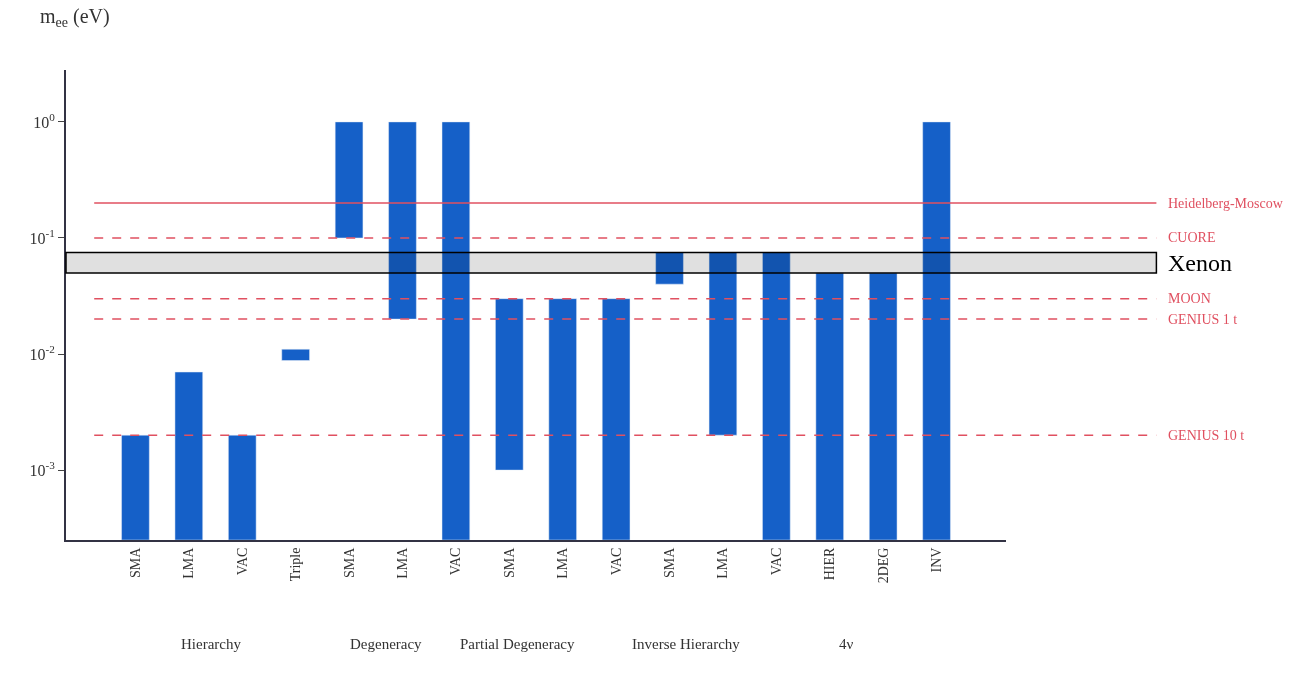 This screenshot has height=690, width=1296. Describe the element at coordinates (830, 563) in the screenshot. I see `x-tick-label: HIER` at that location.